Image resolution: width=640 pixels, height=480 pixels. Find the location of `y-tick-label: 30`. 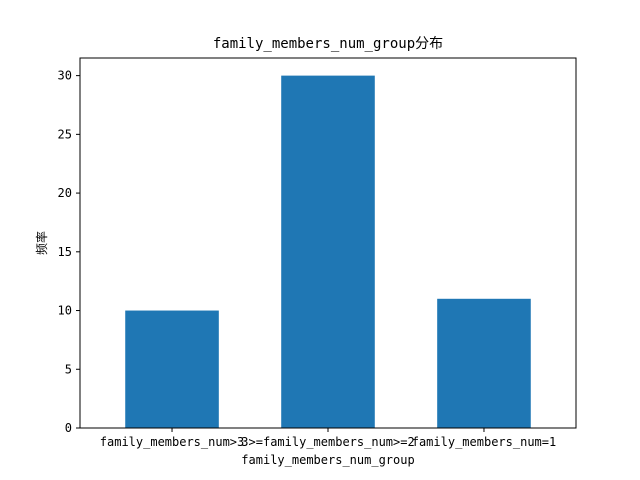

y-tick-label: 30 is located at coordinates (65, 76).